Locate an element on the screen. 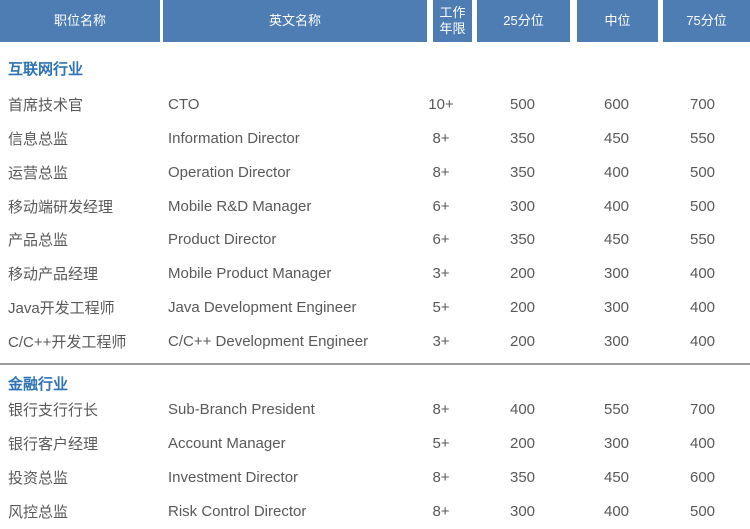  english-name: Product Director is located at coordinates (222, 240).